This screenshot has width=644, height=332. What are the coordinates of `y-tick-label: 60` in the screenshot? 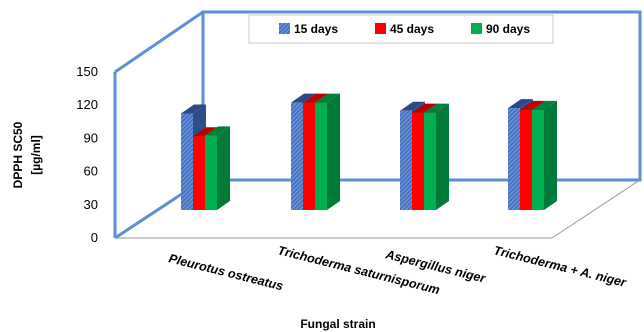 It's located at (91, 171).